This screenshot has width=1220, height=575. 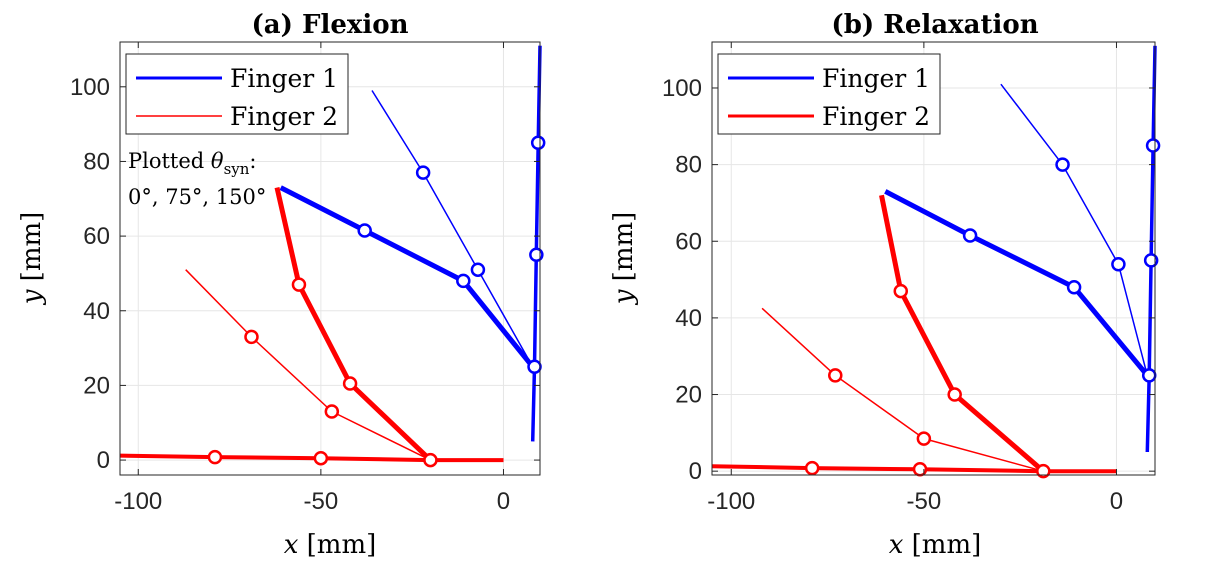 I want to click on chart-title: (b) Relaxation, so click(x=934, y=25).